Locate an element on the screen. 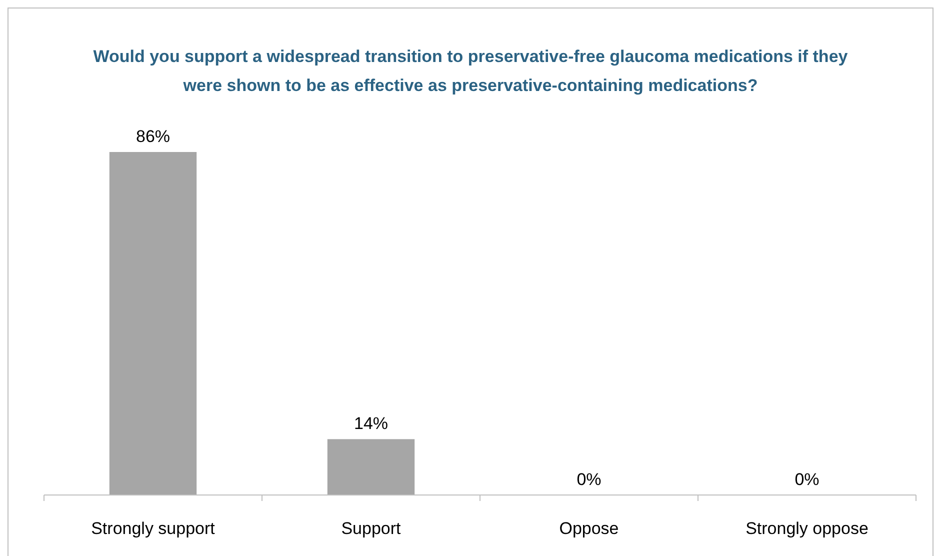 The width and height of the screenshot is (941, 556). chart-title: Would you support a widespread transition to preservative-free glaucoma medications if they were shown to be as effective as preservative-containing medications? is located at coordinates (470, 71).